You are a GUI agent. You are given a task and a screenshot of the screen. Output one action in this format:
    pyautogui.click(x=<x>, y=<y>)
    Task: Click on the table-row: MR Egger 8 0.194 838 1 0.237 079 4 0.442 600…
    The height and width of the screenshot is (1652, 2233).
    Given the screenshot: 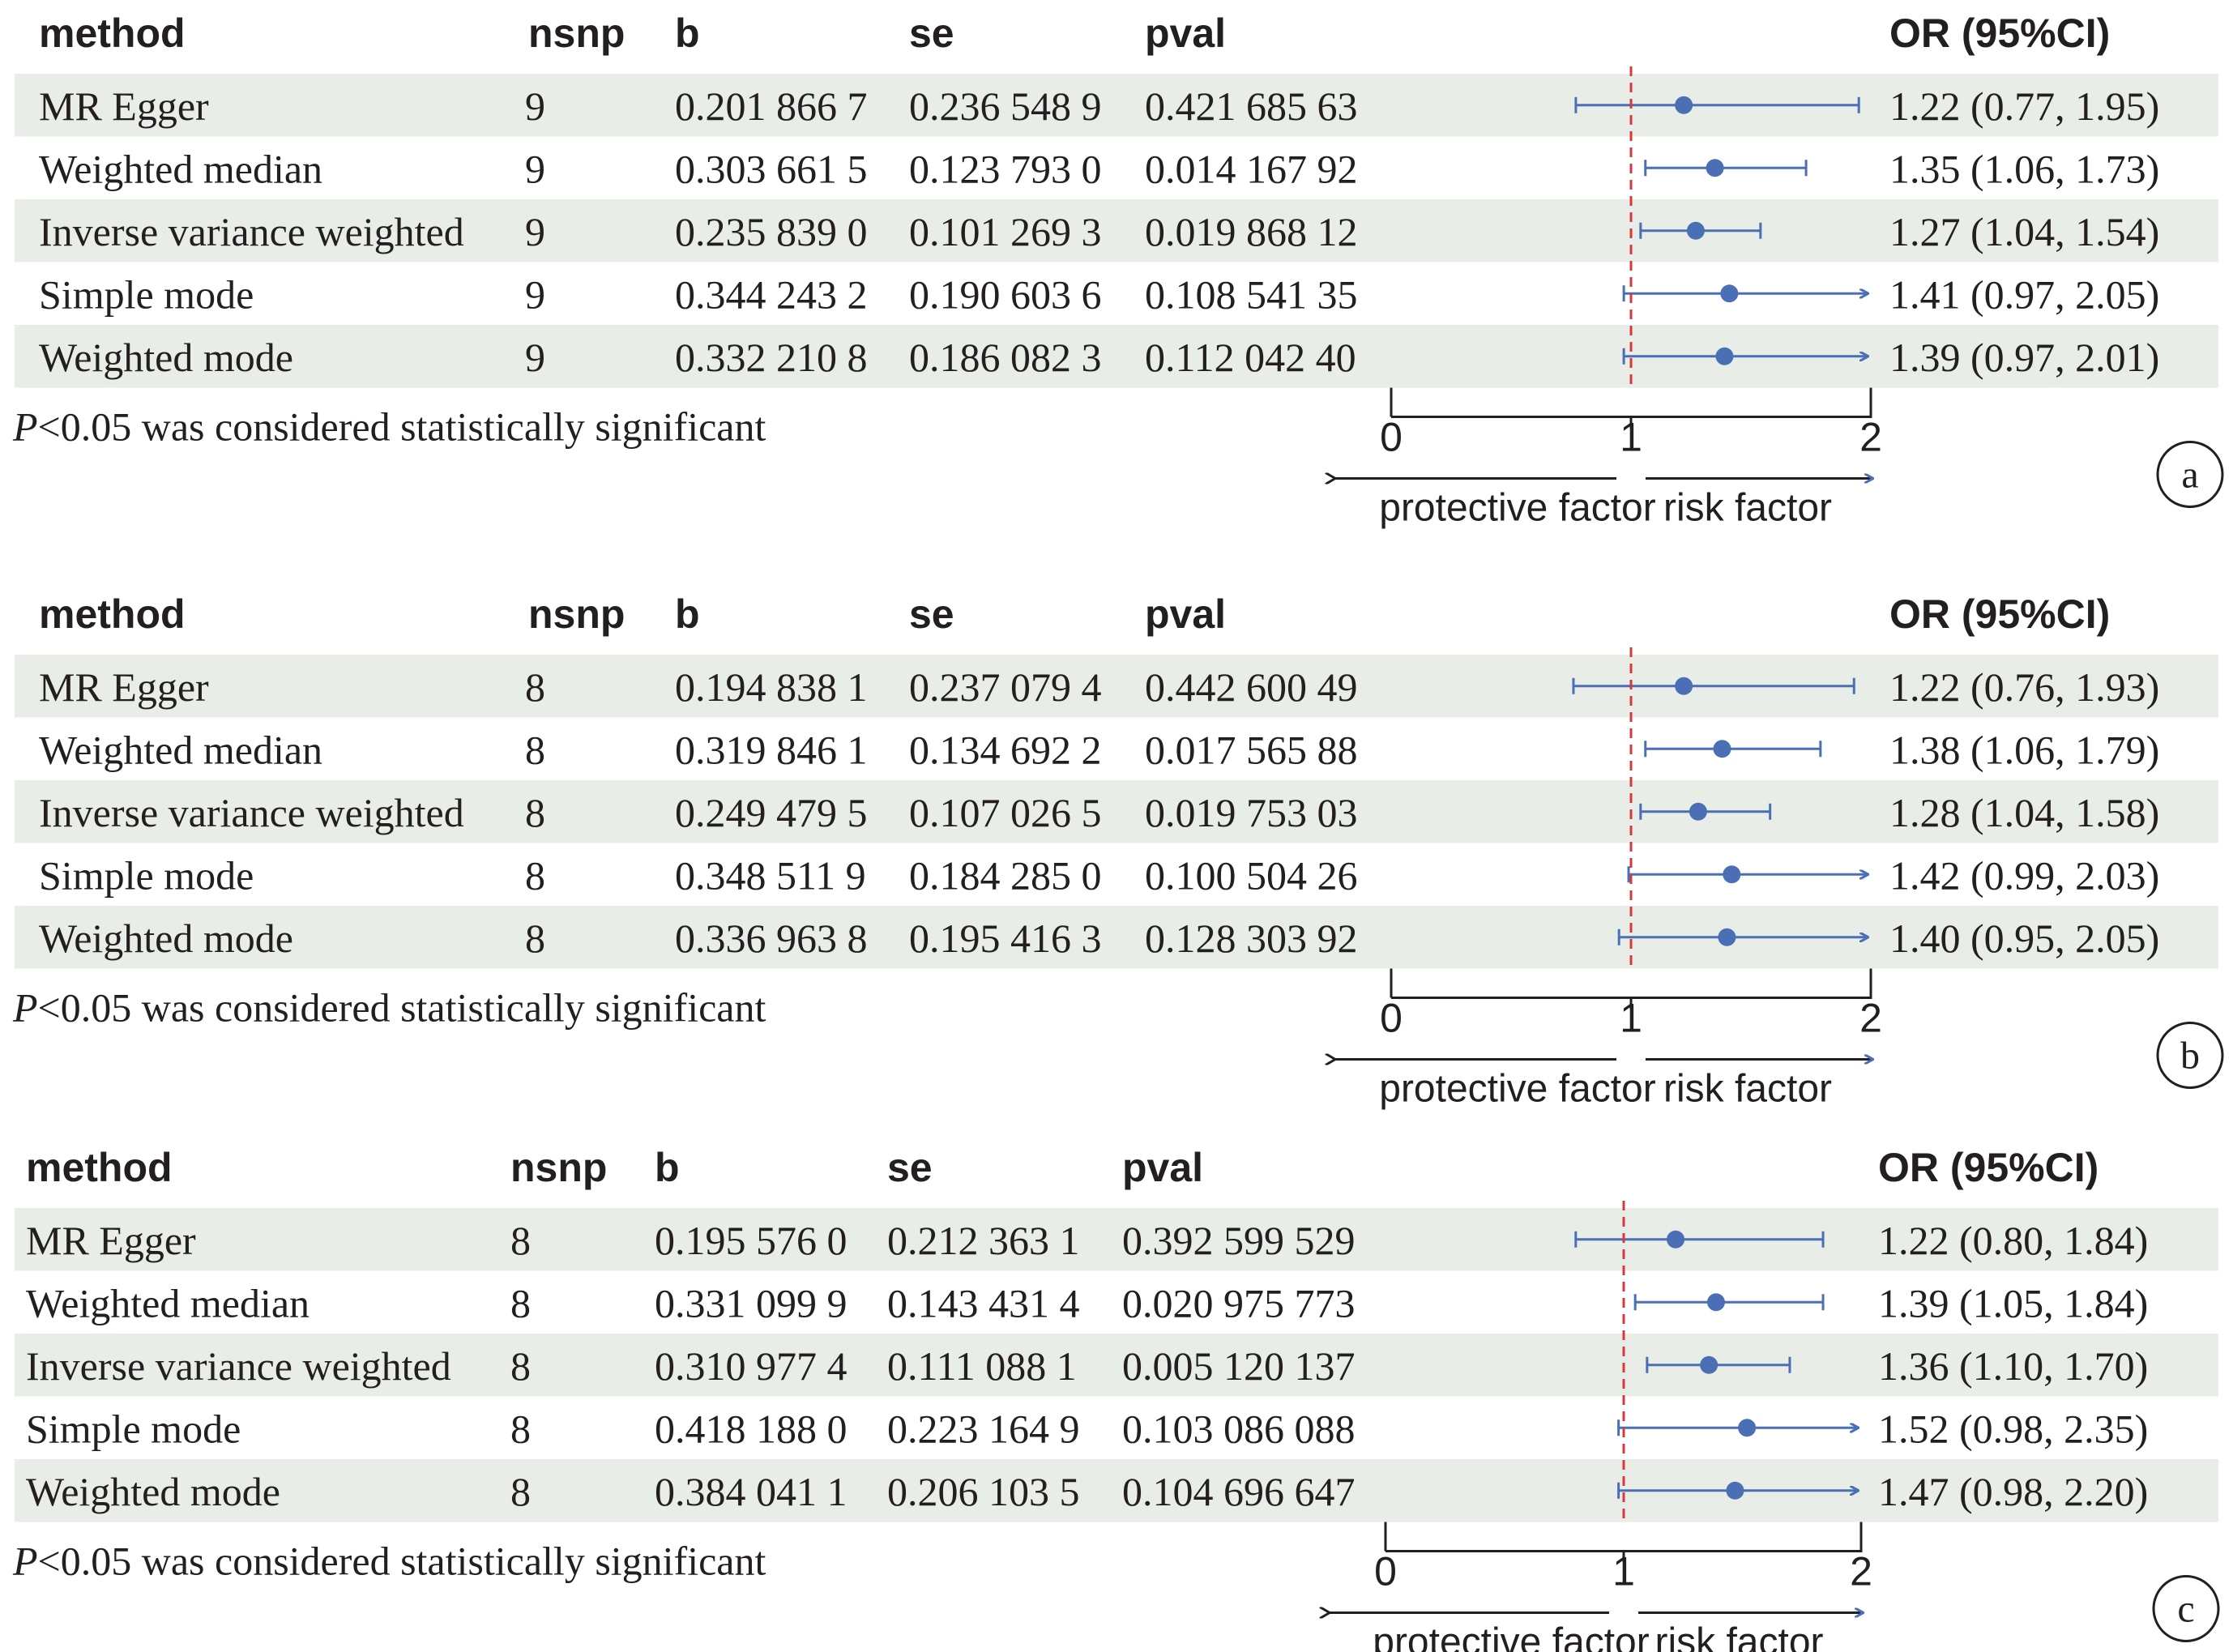 What is the action you would take?
    pyautogui.click(x=1116, y=686)
    